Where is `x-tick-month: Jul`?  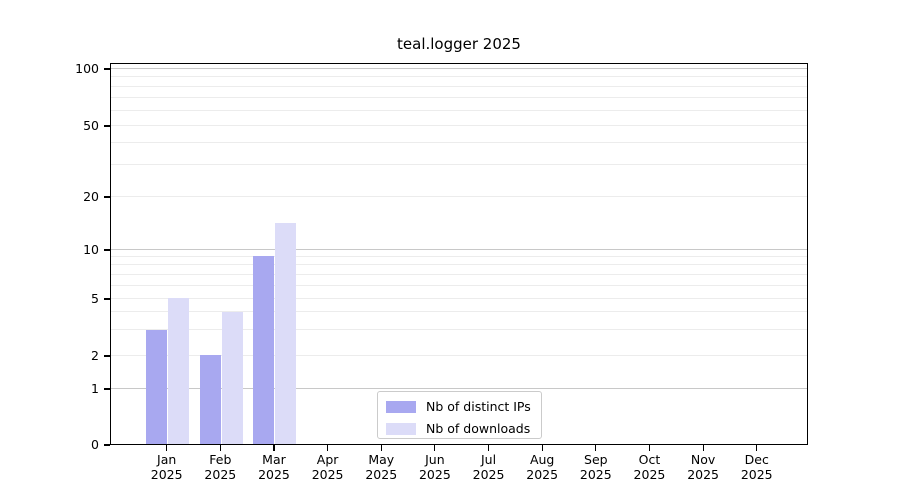 x-tick-month: Jul is located at coordinates (488, 459).